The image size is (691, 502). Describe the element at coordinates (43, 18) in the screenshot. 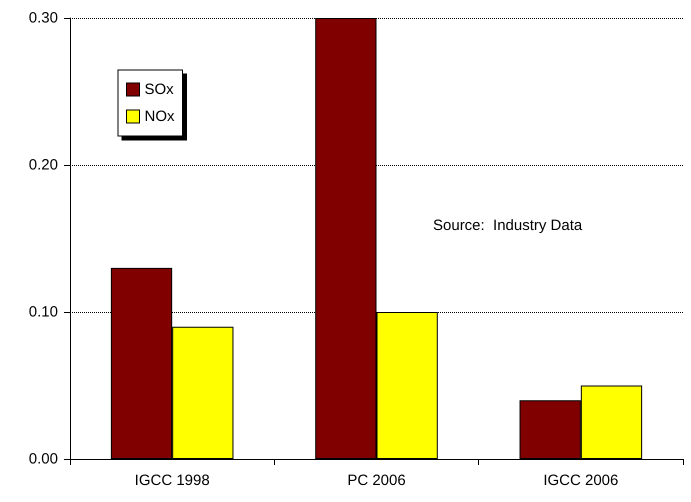

I see `y-tick-label: 0.30` at that location.